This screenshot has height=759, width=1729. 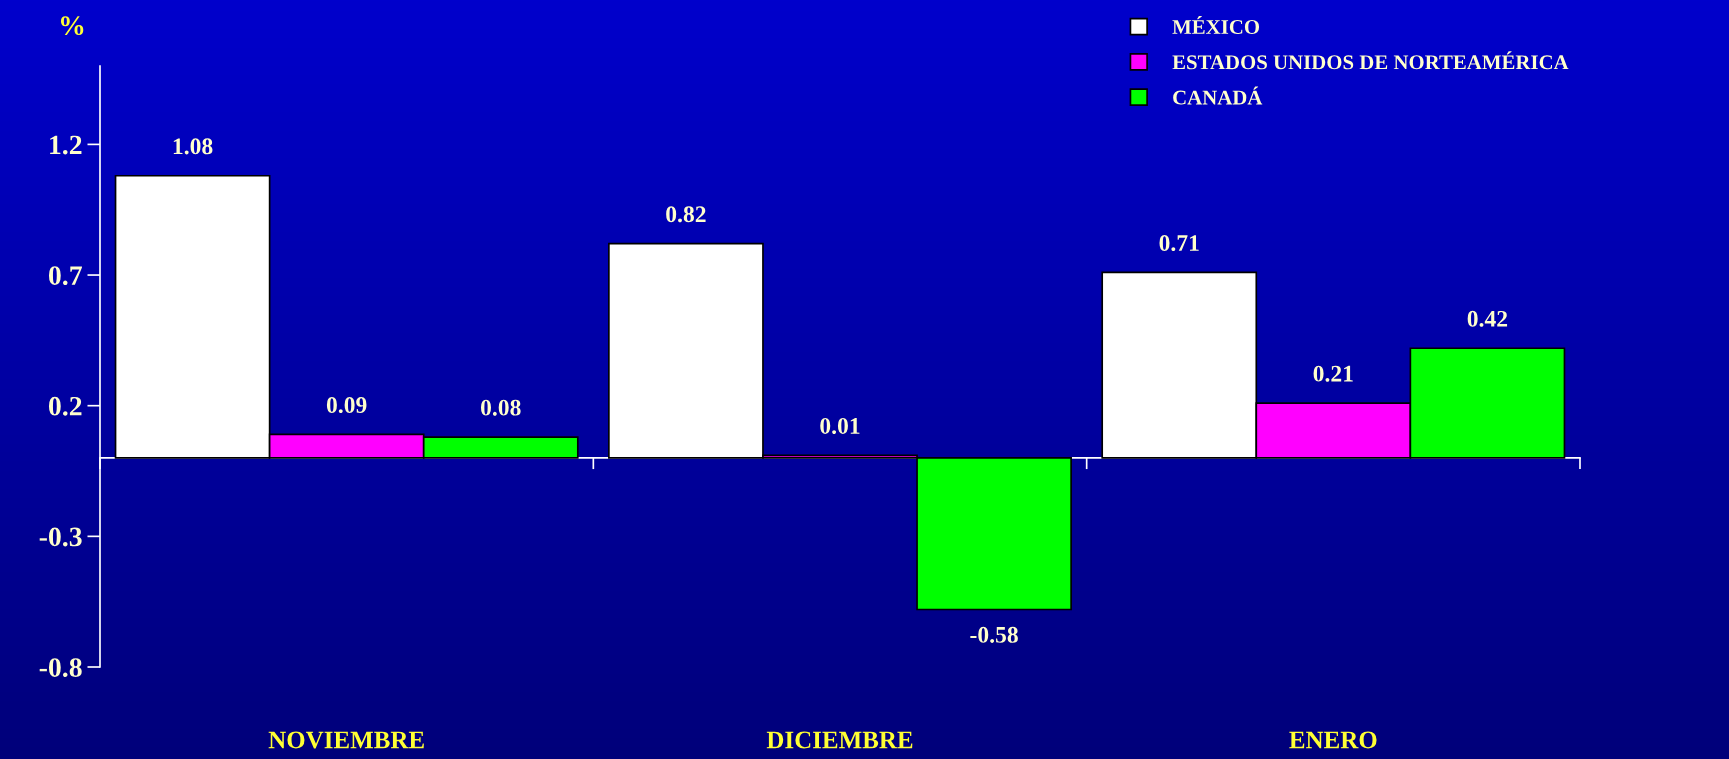 What do you see at coordinates (60, 668) in the screenshot?
I see `y-tick-label: -0.8` at bounding box center [60, 668].